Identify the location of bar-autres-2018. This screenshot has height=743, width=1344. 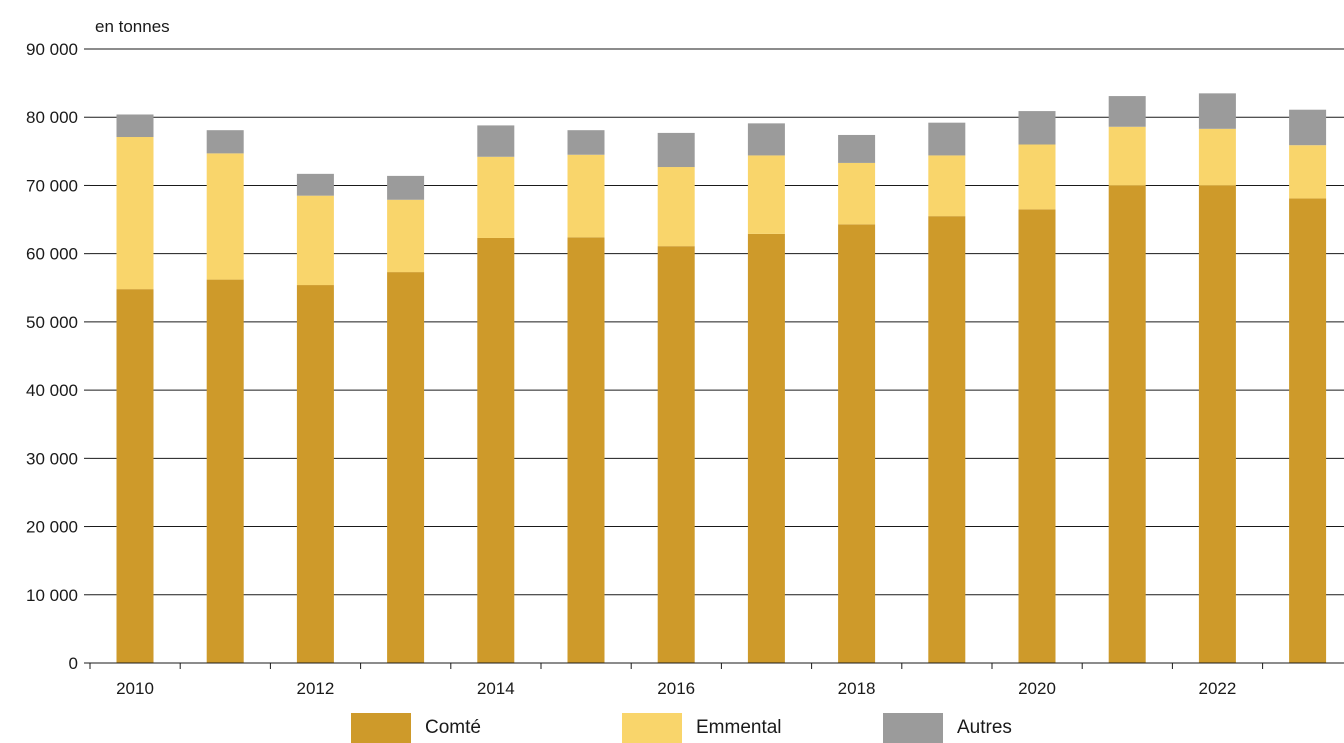
(857, 148).